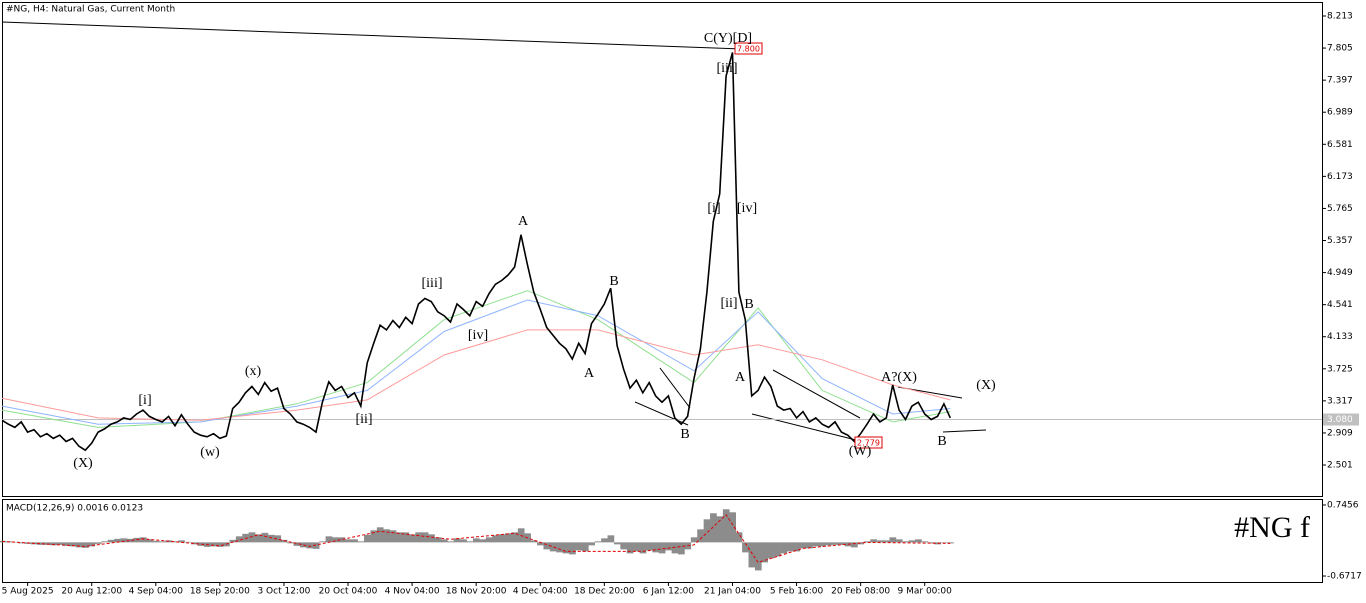  Describe the element at coordinates (156, 592) in the screenshot. I see `x-tick-label: 4 Sep 04:00` at that location.